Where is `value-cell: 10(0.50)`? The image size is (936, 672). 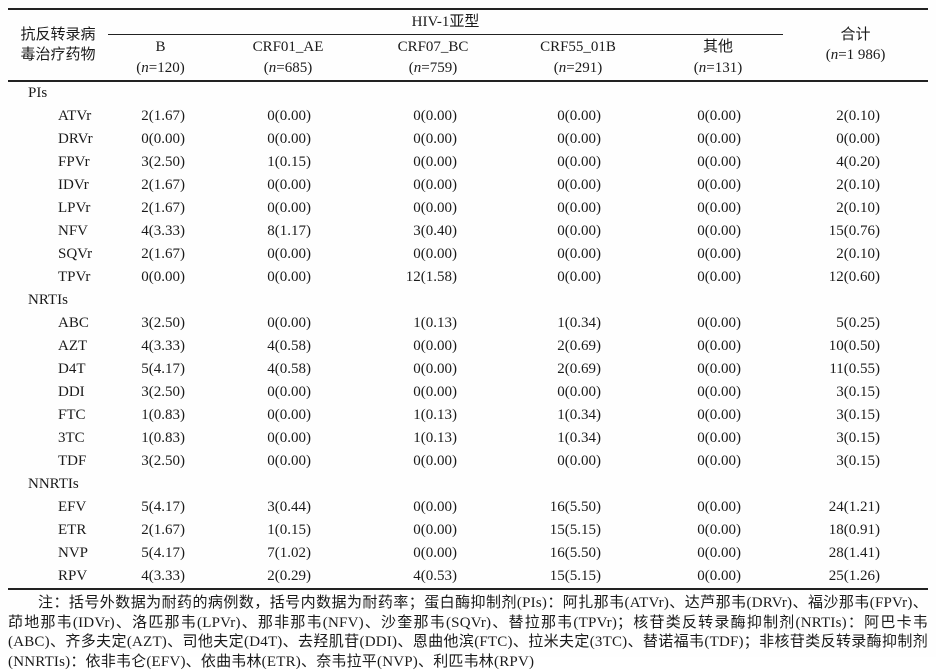 value-cell: 10(0.50) is located at coordinates (854, 346).